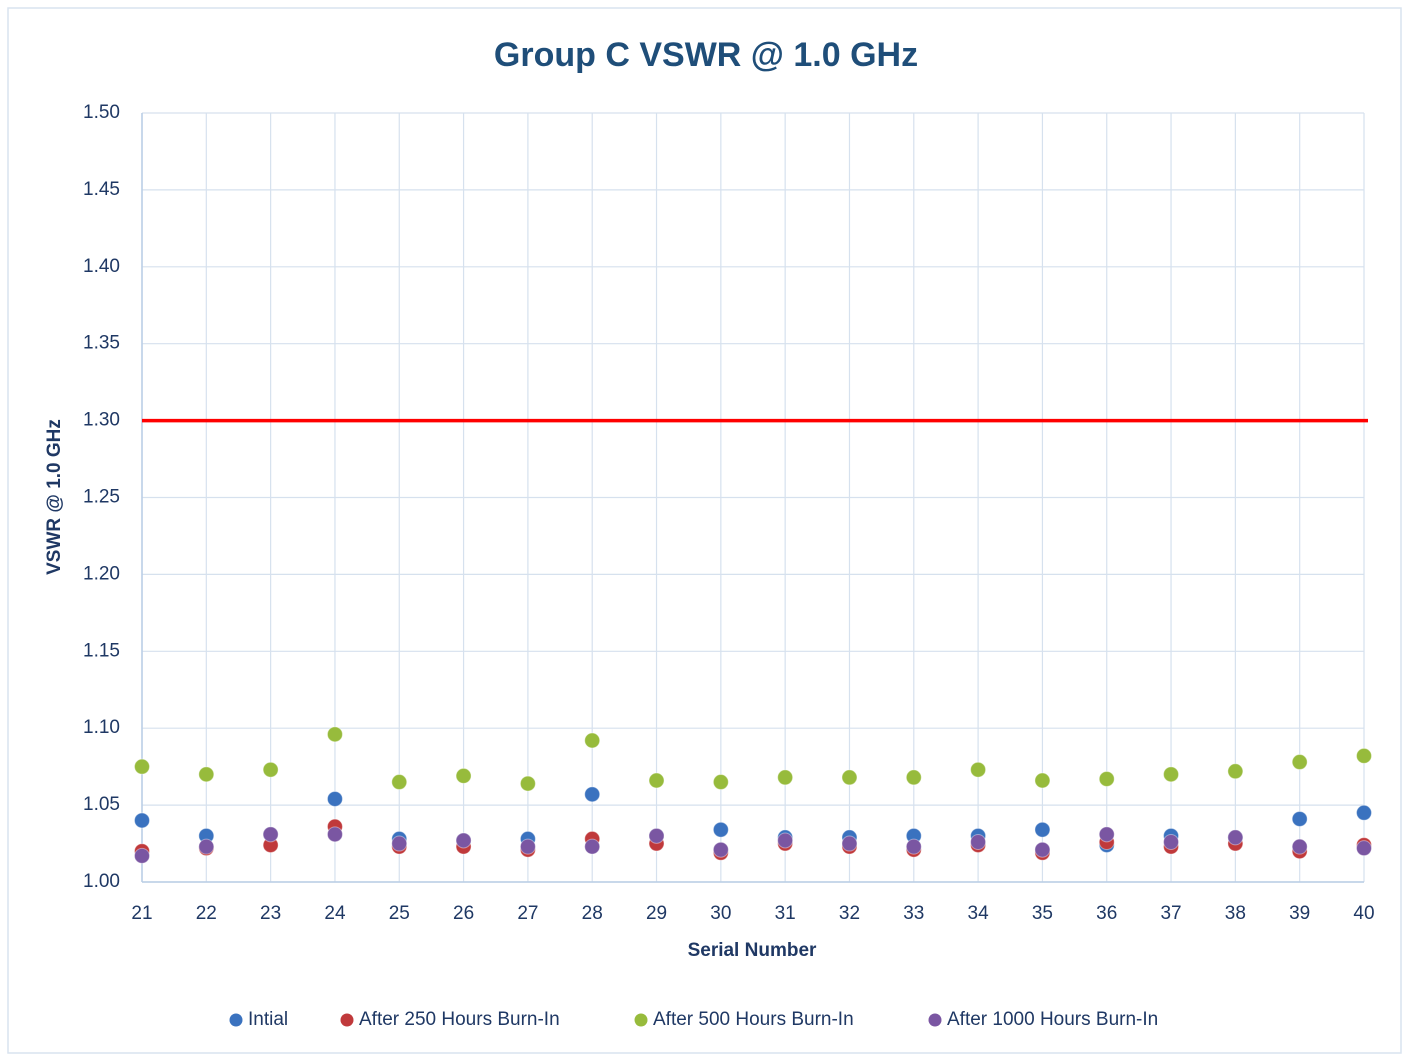 This screenshot has width=1409, height=1055. What do you see at coordinates (54, 497) in the screenshot?
I see `y-axis-title: VSWR @ 1.0 GHz` at bounding box center [54, 497].